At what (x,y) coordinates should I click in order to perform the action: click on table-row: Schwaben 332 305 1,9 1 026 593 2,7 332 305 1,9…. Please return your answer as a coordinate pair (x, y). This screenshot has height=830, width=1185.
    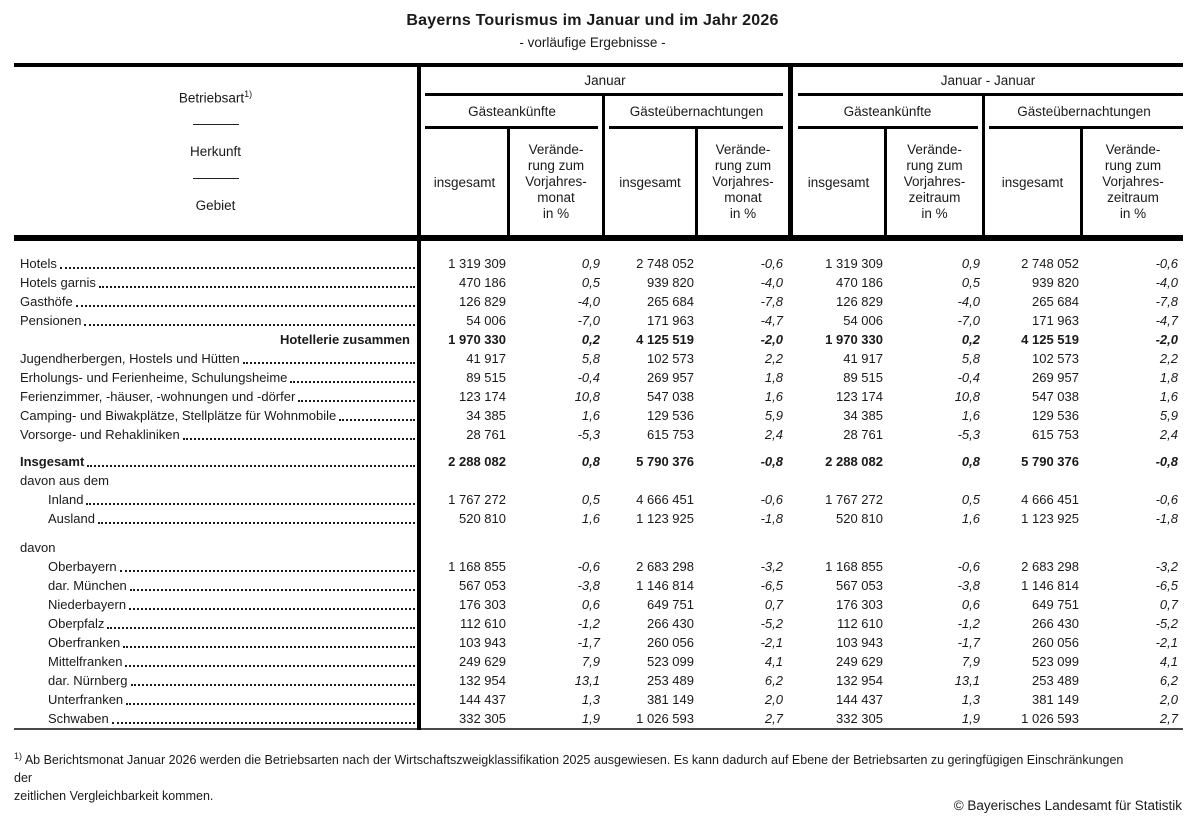
    Looking at the image, I should click on (598, 718).